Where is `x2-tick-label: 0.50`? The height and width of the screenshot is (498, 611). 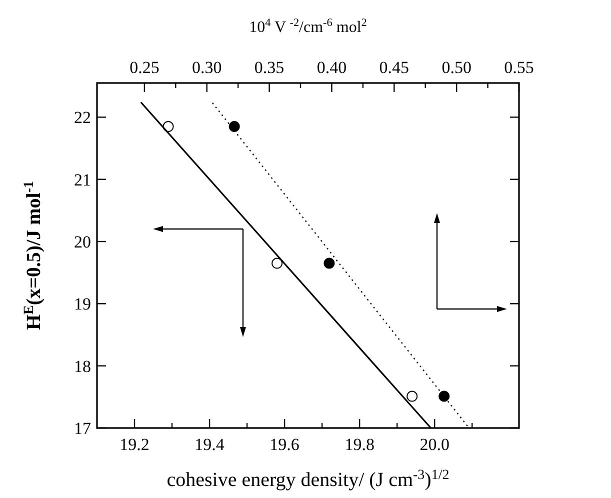
x2-tick-label: 0.50 is located at coordinates (457, 67).